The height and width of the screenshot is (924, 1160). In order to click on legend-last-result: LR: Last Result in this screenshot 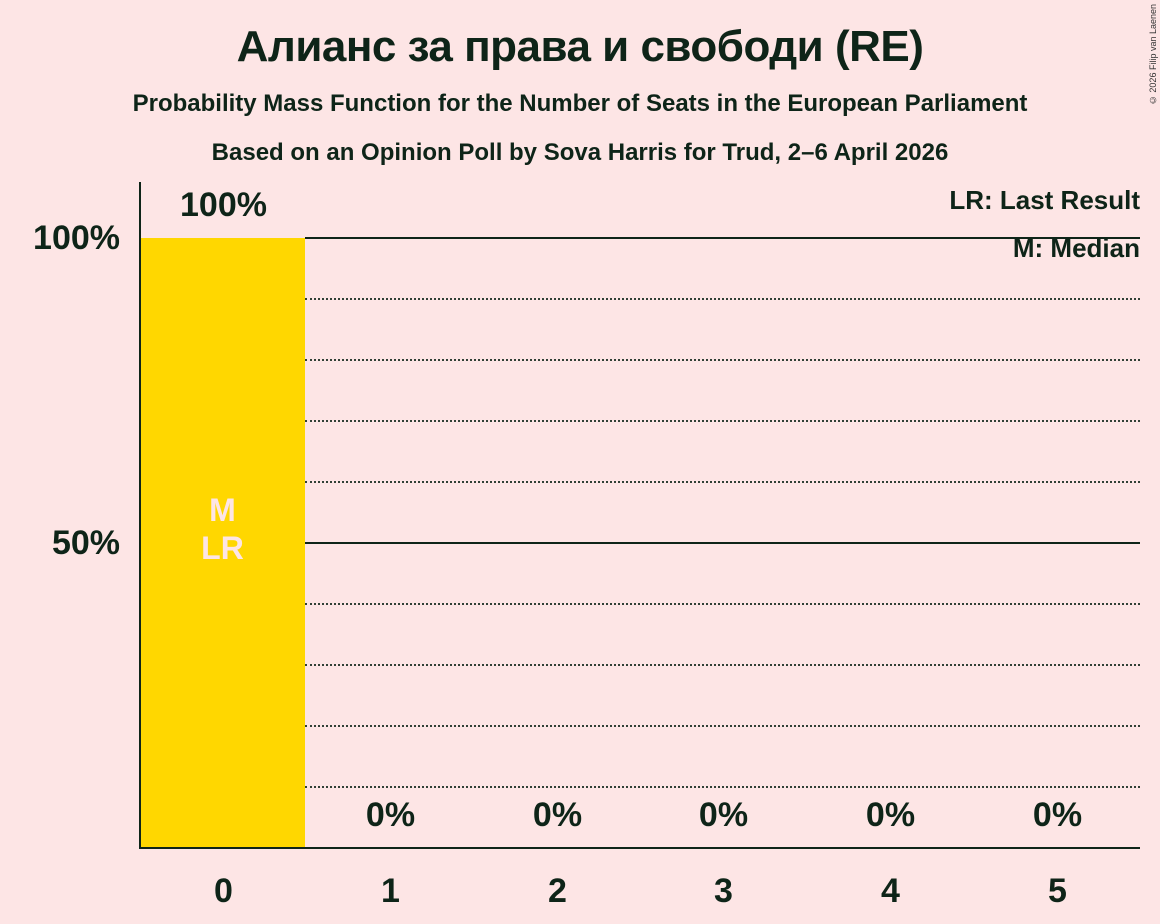, I will do `click(1044, 200)`.